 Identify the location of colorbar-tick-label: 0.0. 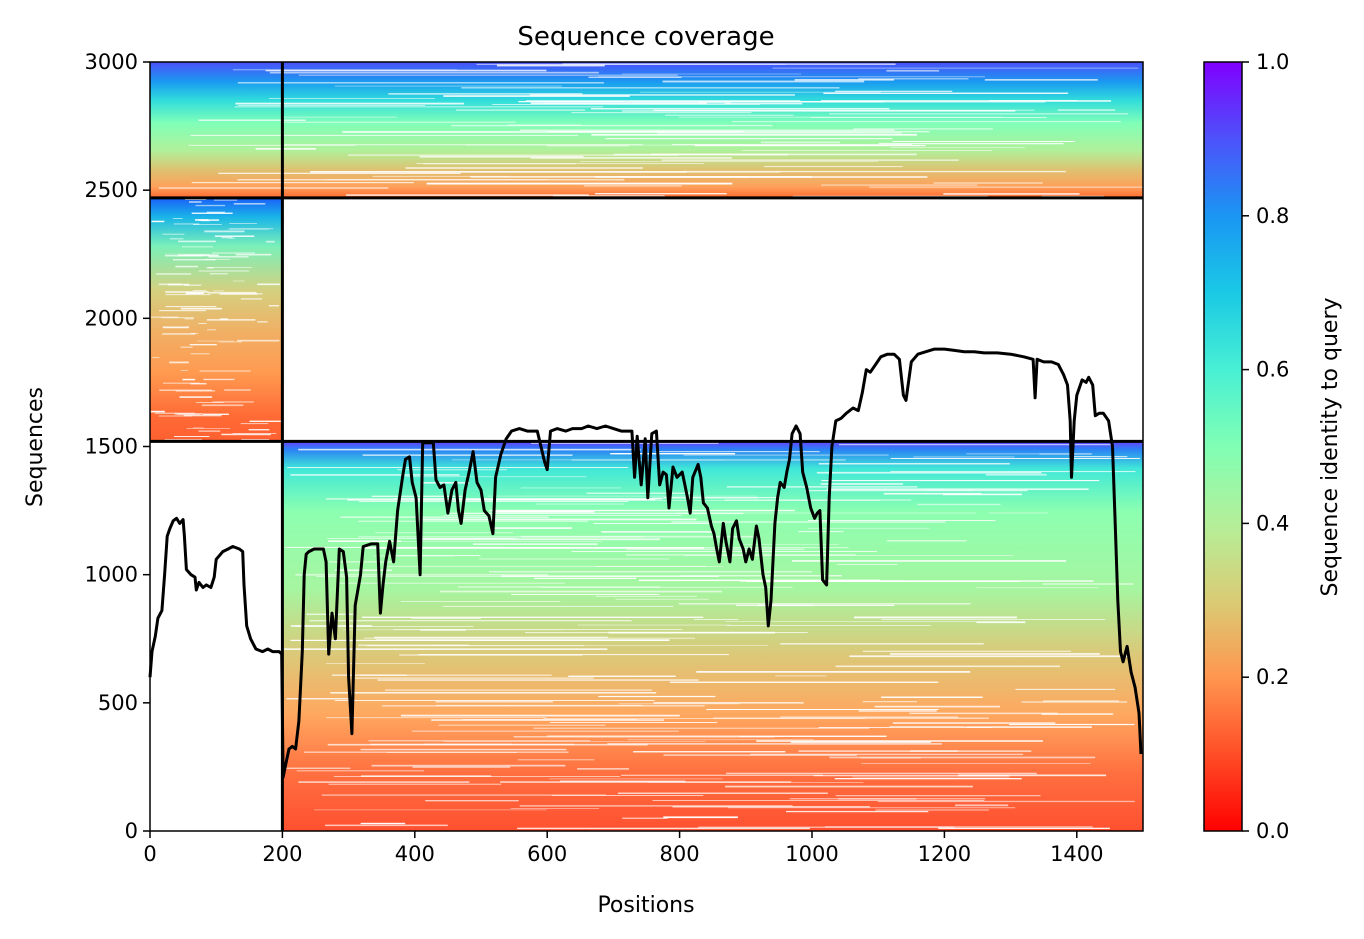
(1272, 831).